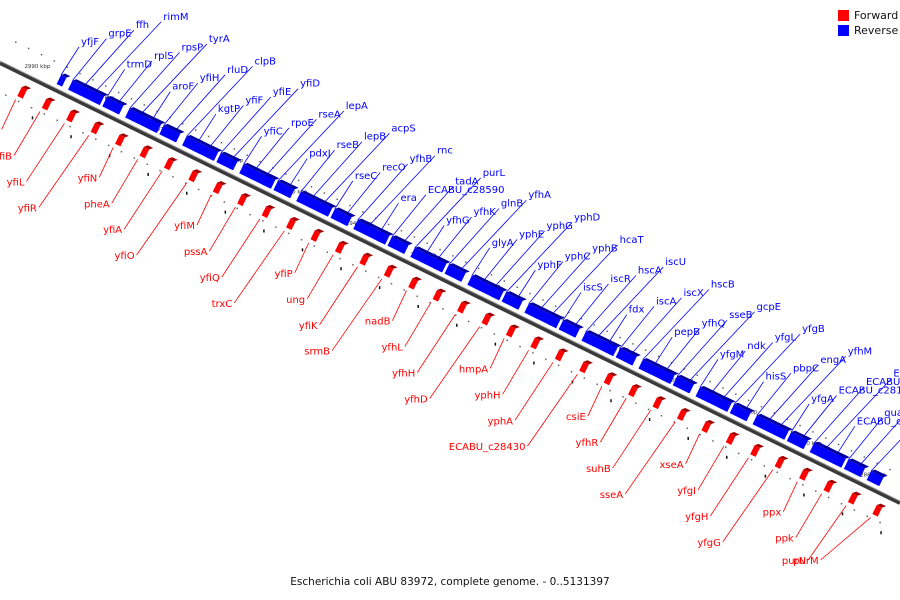 The height and width of the screenshot is (600, 900). Describe the element at coordinates (458, 221) in the screenshot. I see `gene-label-yfhg: yfhG` at that location.